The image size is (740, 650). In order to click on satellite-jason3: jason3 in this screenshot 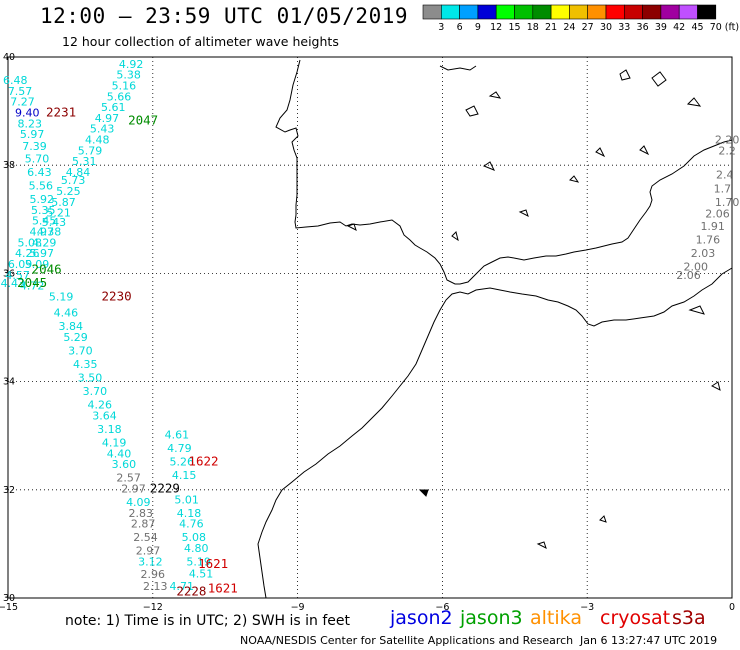, I will do `click(491, 618)`.